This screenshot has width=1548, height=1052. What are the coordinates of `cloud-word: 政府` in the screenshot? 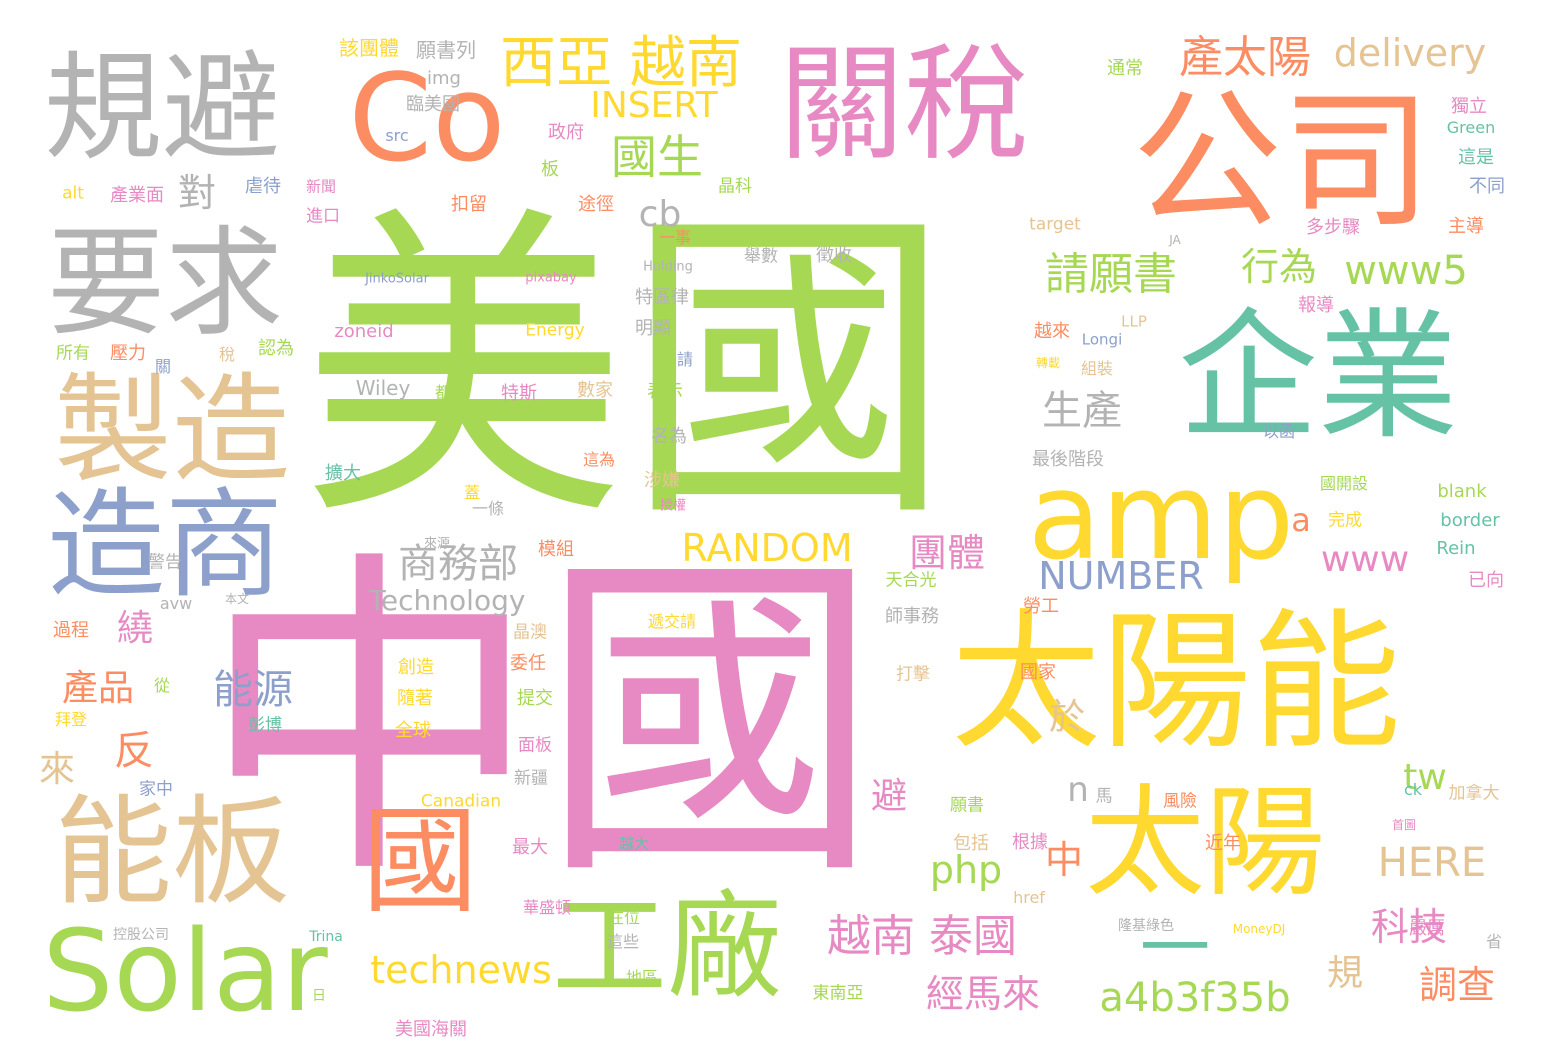 It's located at (566, 132).